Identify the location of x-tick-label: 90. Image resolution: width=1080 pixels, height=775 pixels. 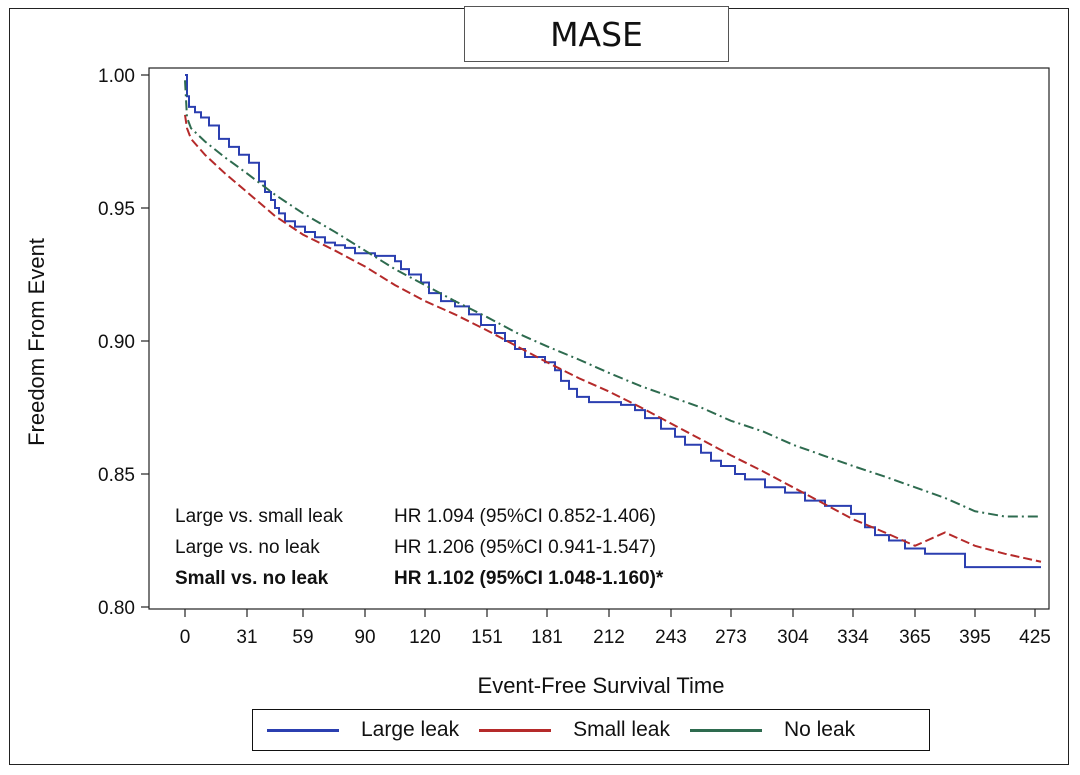
(364, 637).